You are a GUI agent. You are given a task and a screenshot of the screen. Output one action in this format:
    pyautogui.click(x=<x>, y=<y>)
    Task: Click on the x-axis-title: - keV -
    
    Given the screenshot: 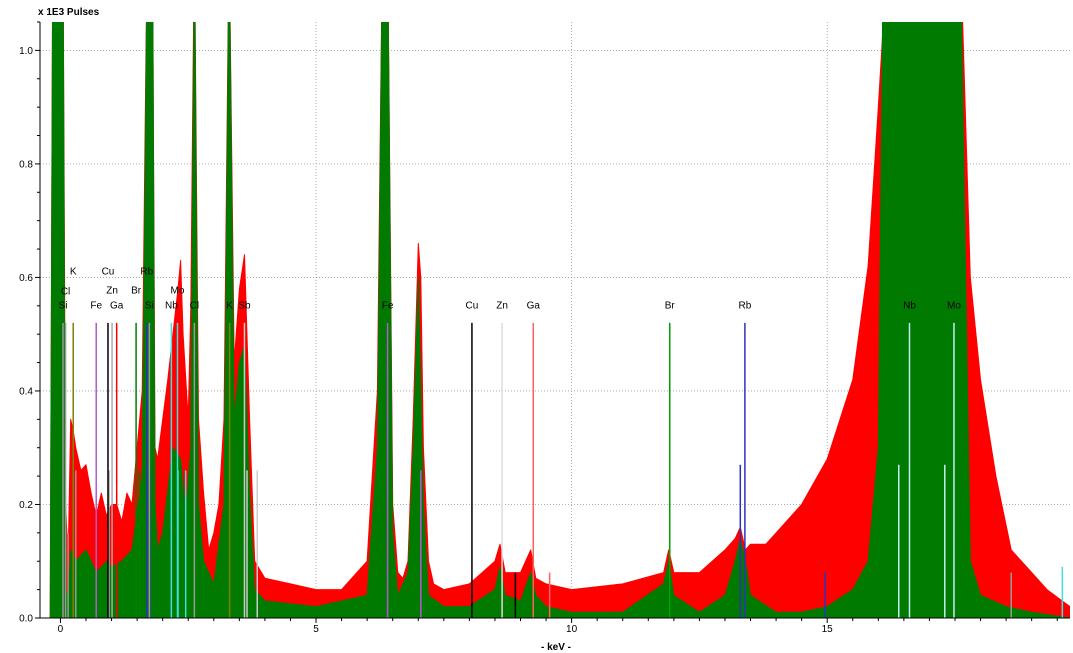 What is the action you would take?
    pyautogui.click(x=556, y=647)
    